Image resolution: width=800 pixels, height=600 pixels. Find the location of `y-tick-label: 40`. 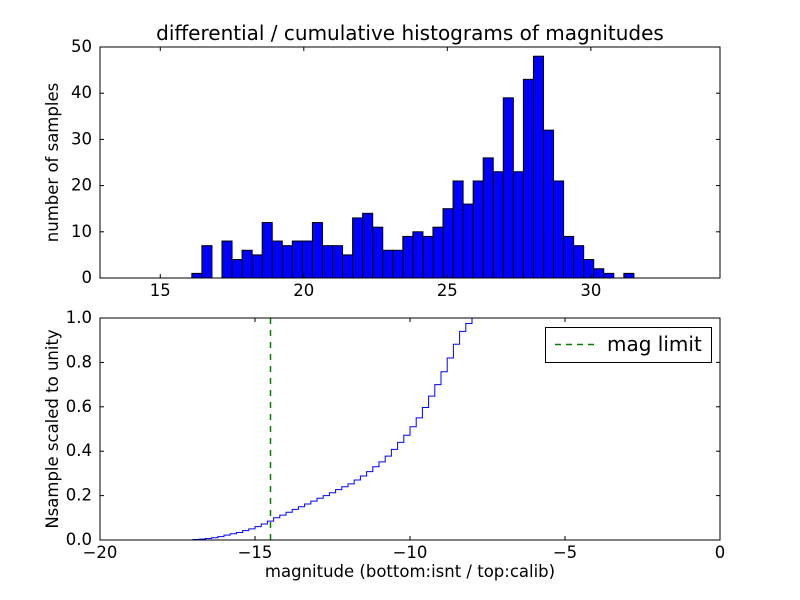

y-tick-label: 40 is located at coordinates (81, 92).